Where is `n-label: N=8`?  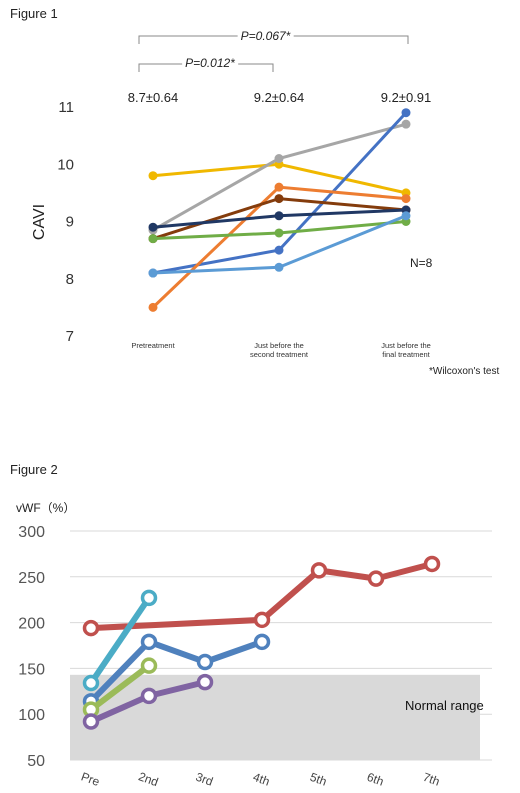 n-label: N=8 is located at coordinates (421, 263).